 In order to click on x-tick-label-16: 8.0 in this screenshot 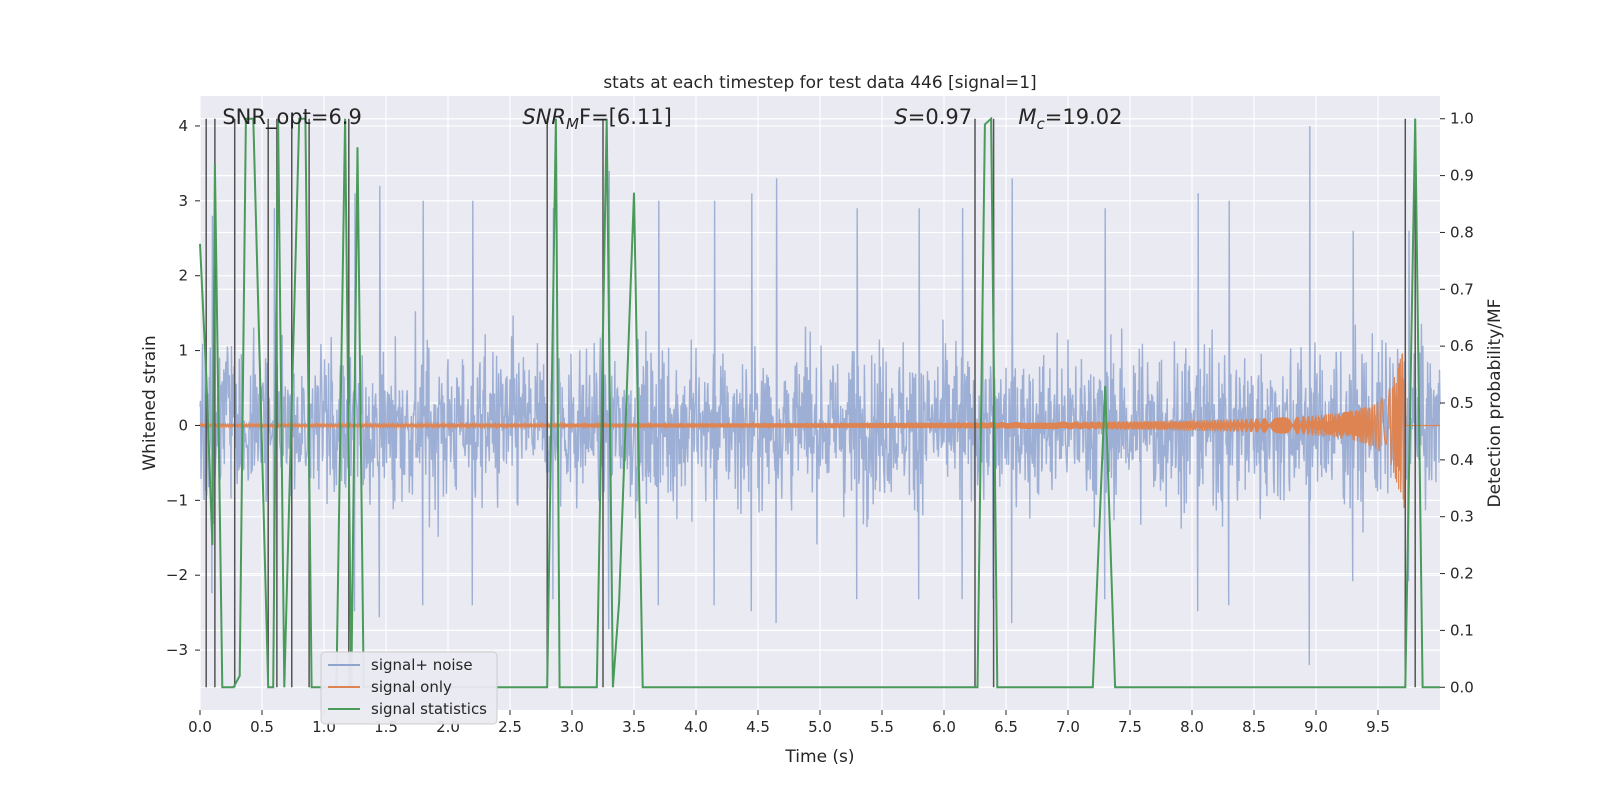, I will do `click(1192, 727)`.